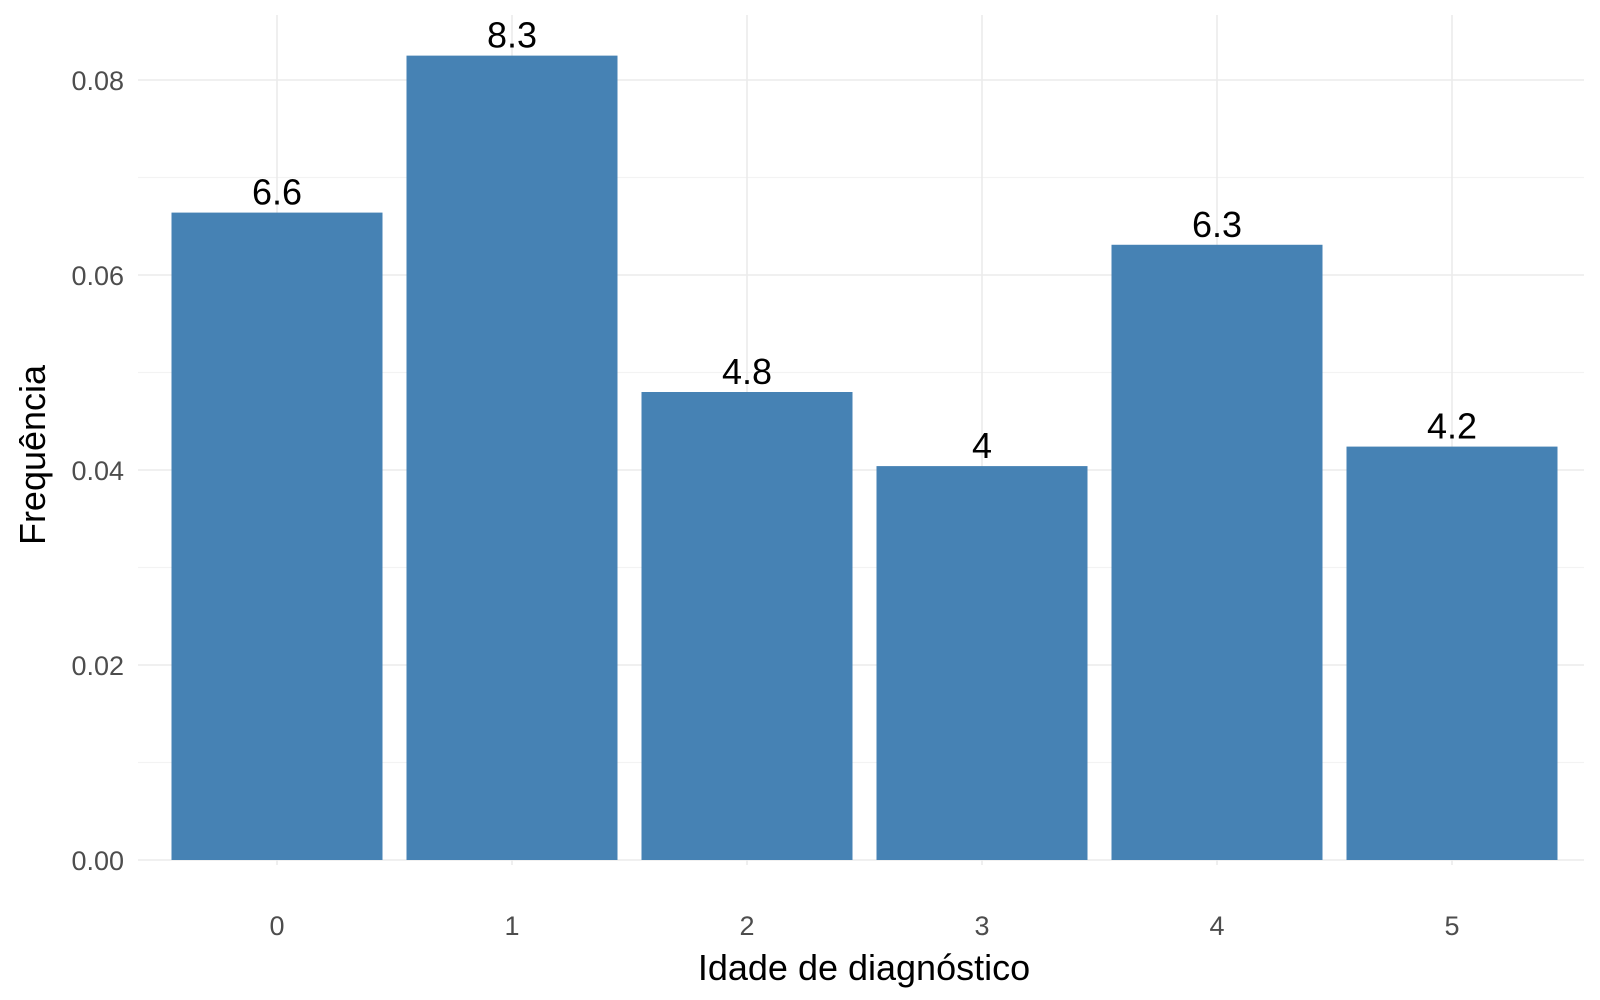  Describe the element at coordinates (981, 926) in the screenshot. I see `x-tick-label: 3` at that location.